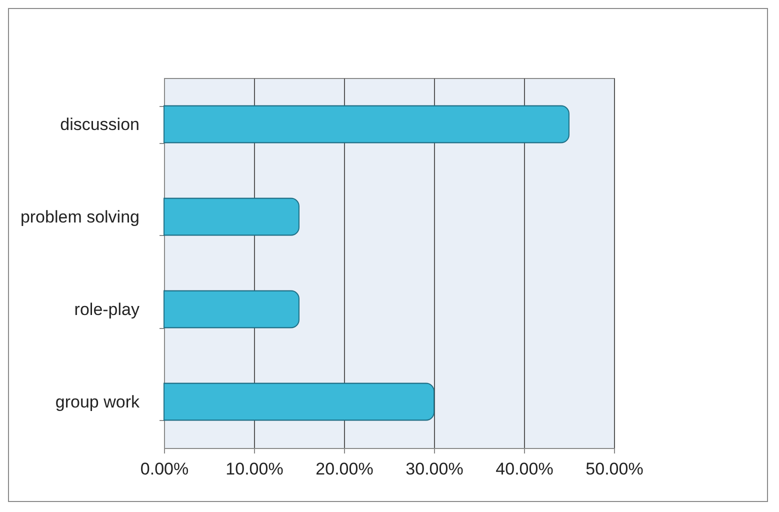  I want to click on x-tick-label: 0.00%, so click(164, 469).